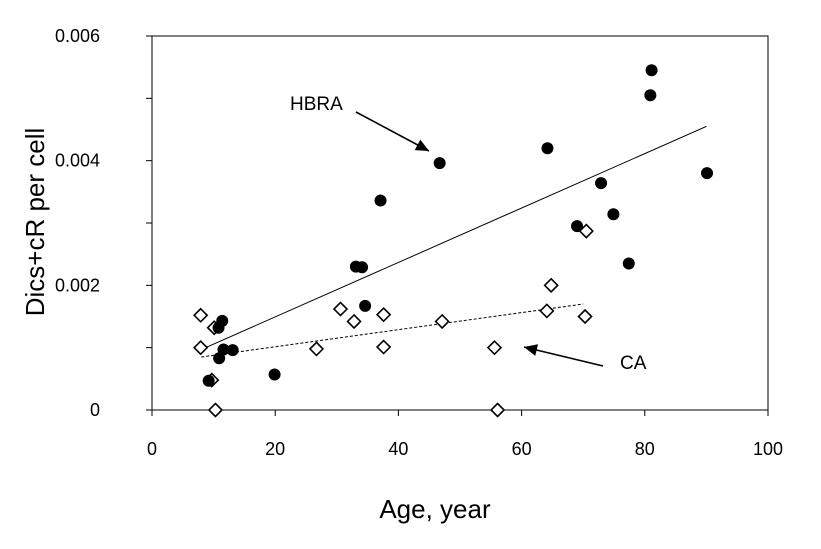 The height and width of the screenshot is (549, 821). I want to click on annotation-arrow-hbra-head, so click(421, 145).